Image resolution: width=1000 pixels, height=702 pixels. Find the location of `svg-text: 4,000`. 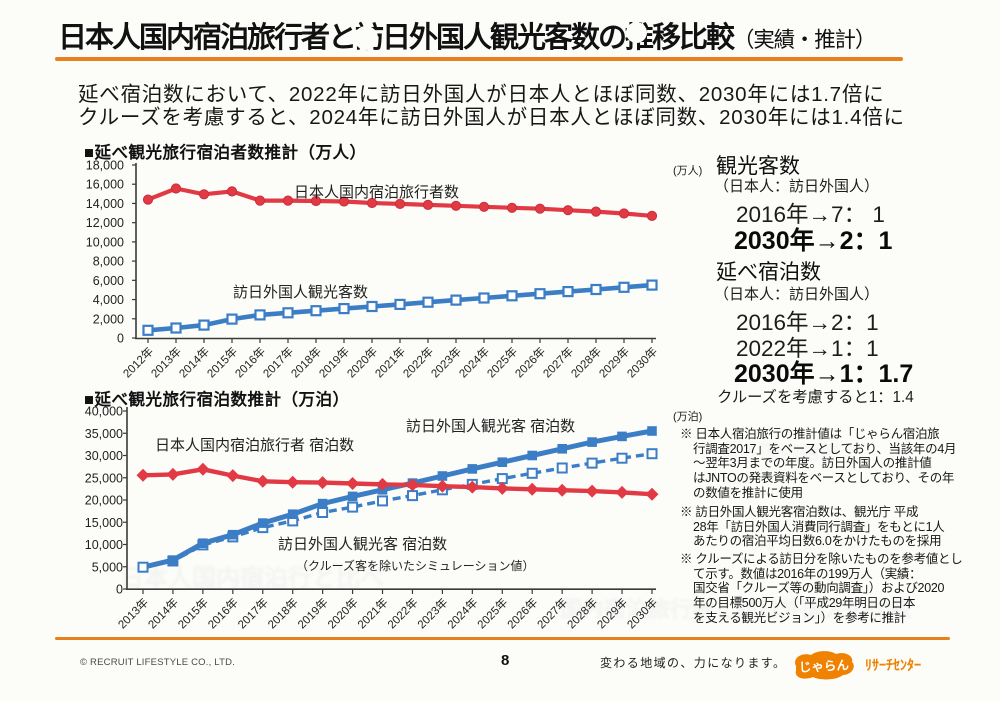

svg-text: 4,000 is located at coordinates (108, 300).